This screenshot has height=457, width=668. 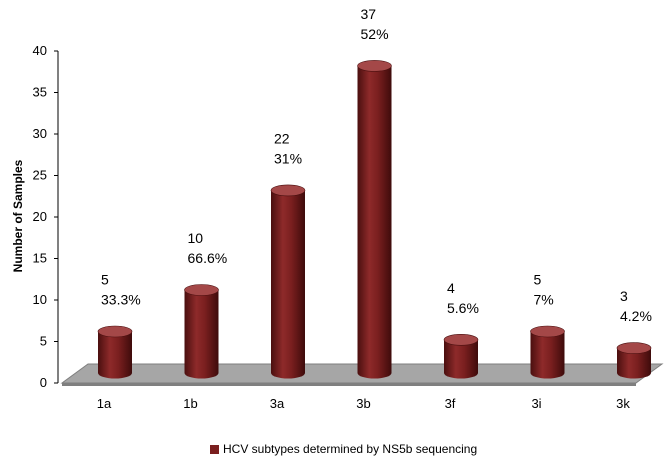 I want to click on category-label-3a: 3a, so click(x=277, y=403).